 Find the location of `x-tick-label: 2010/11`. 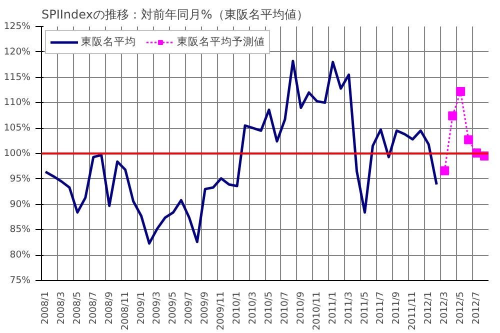

x-tick-label: 2010/11 is located at coordinates (316, 310).